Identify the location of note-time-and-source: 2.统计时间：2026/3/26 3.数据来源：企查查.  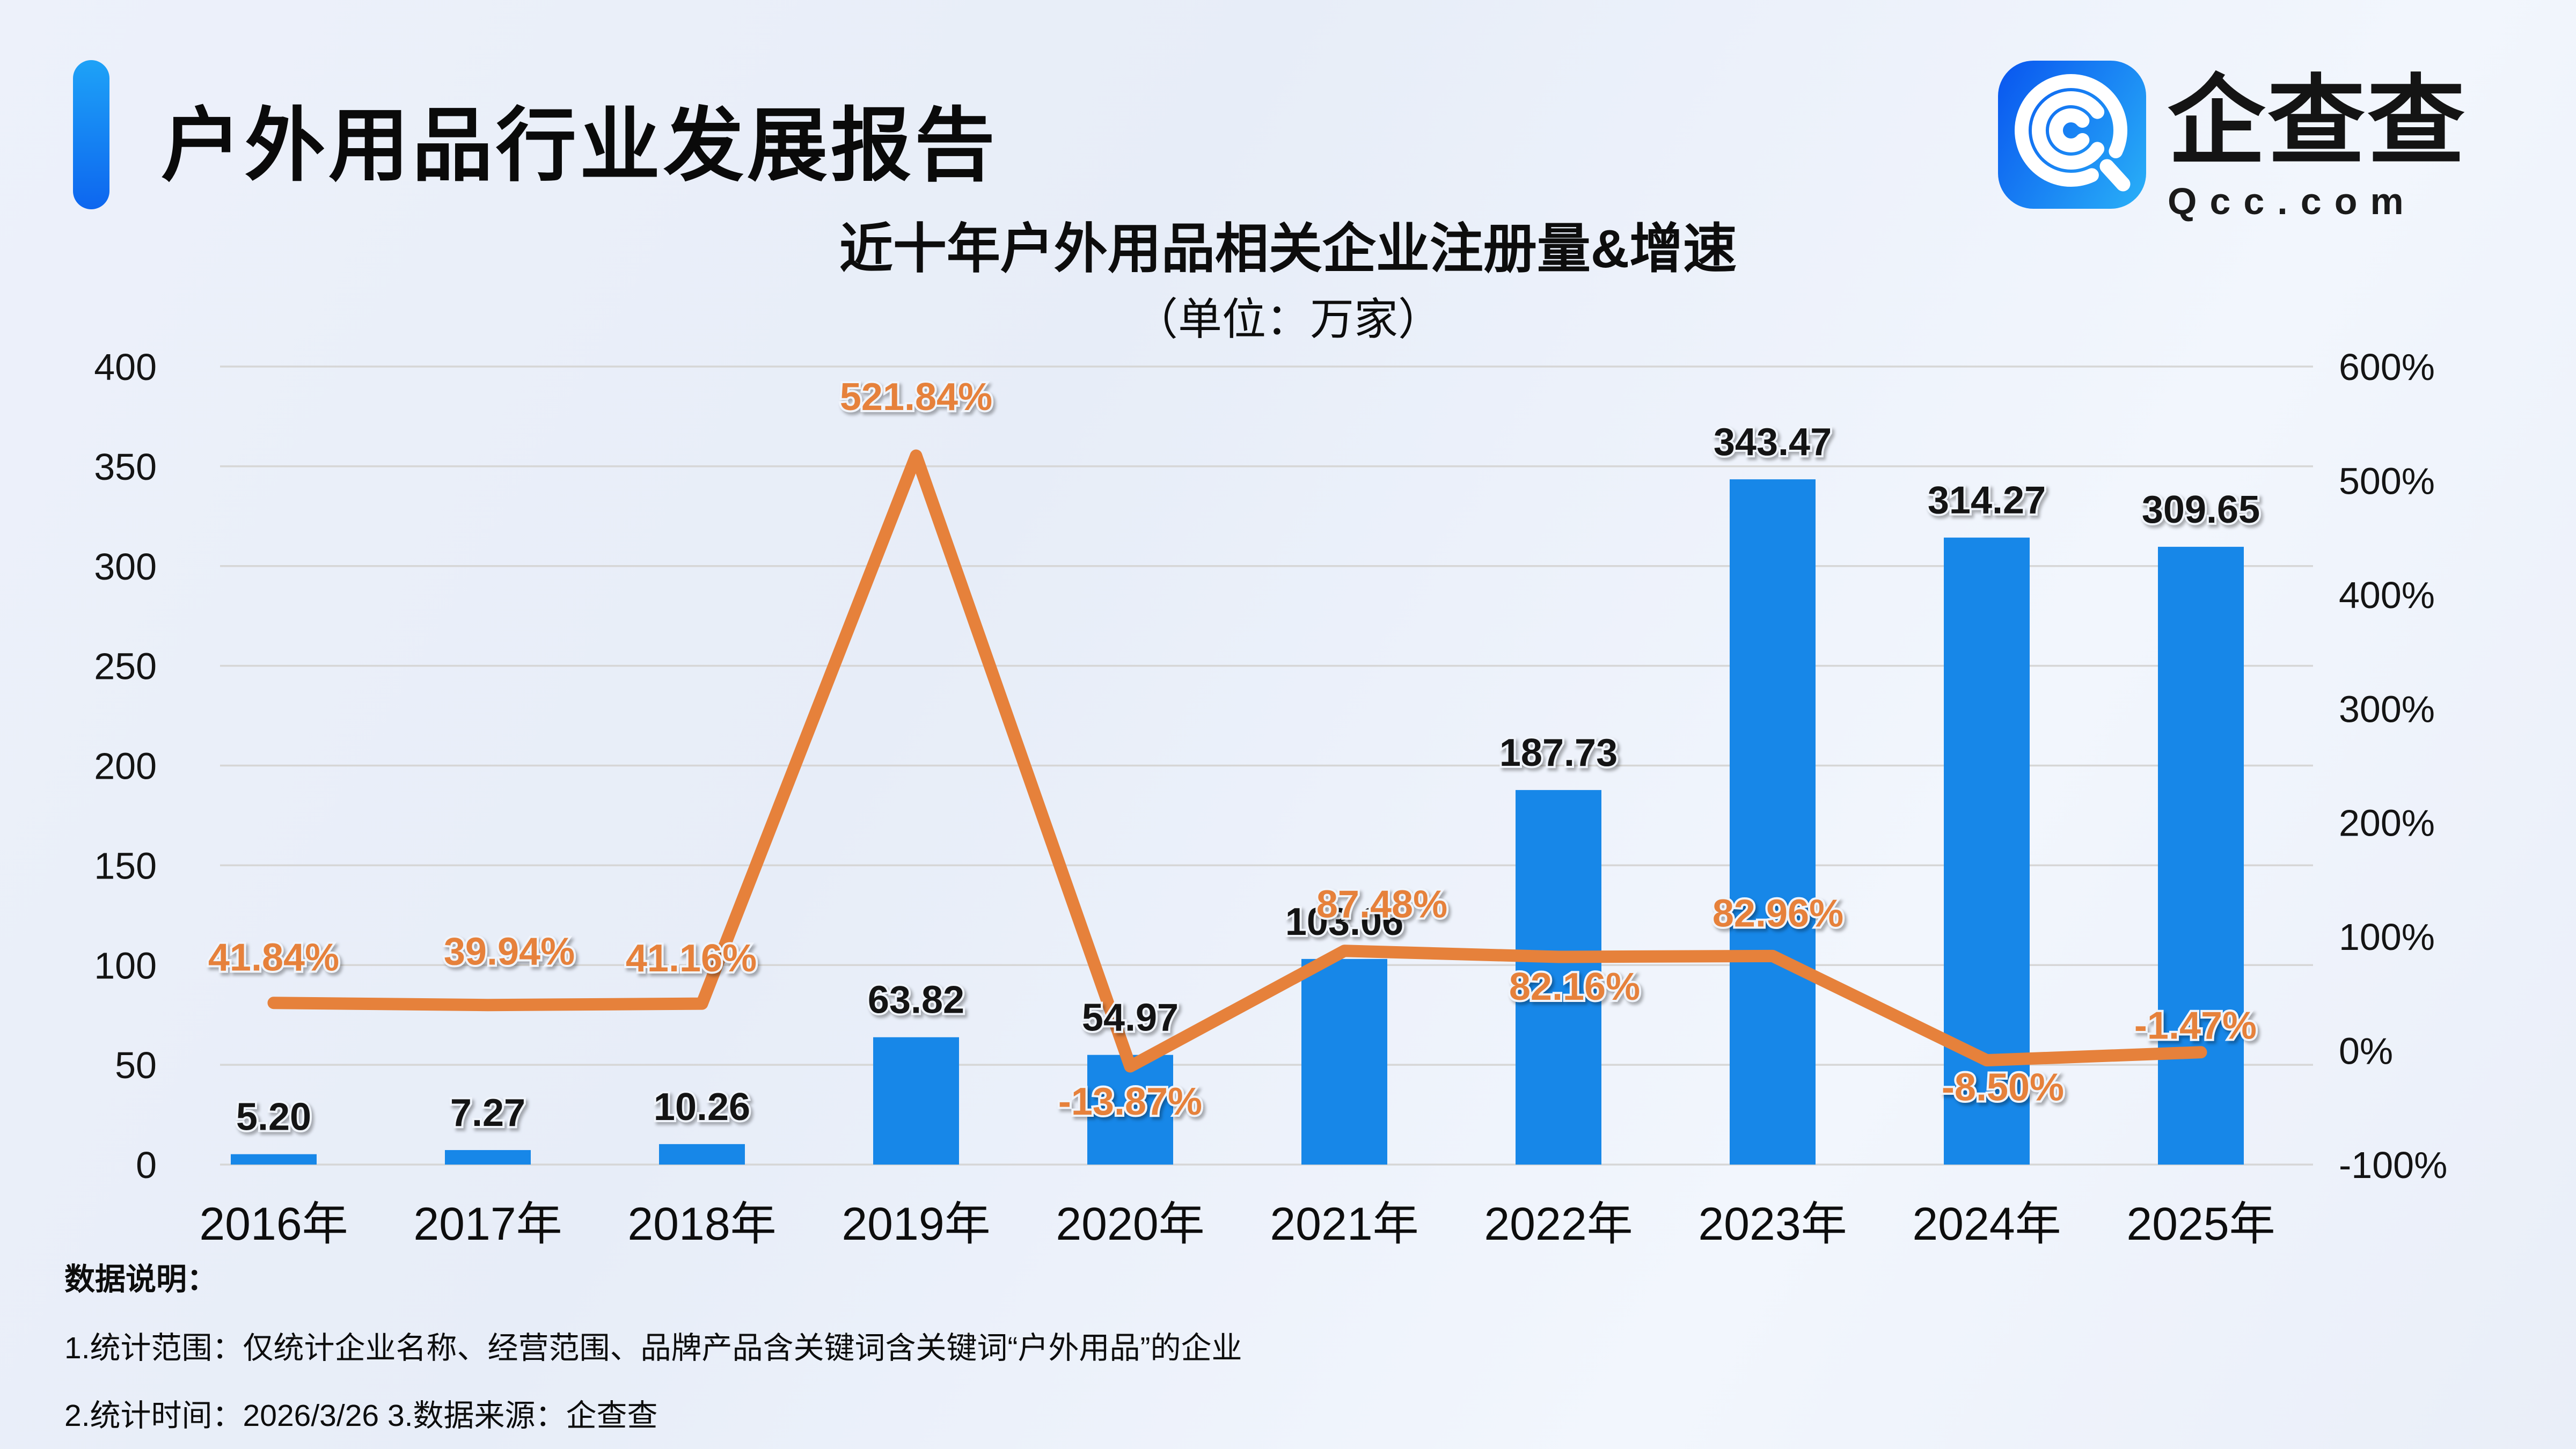
(361, 1416).